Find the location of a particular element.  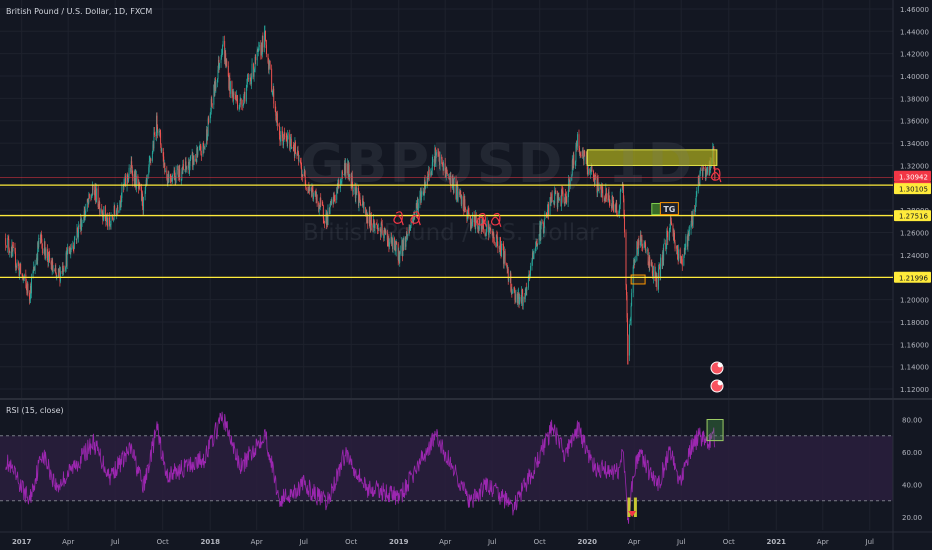

event-flag-icon is located at coordinates (720, 383).